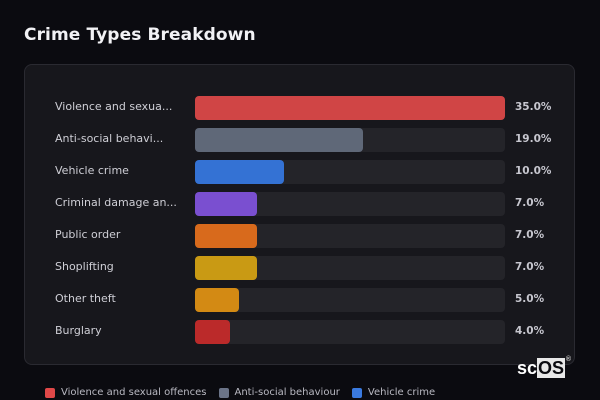 The height and width of the screenshot is (400, 600). I want to click on bar-label: Vehicle crime, so click(92, 170).